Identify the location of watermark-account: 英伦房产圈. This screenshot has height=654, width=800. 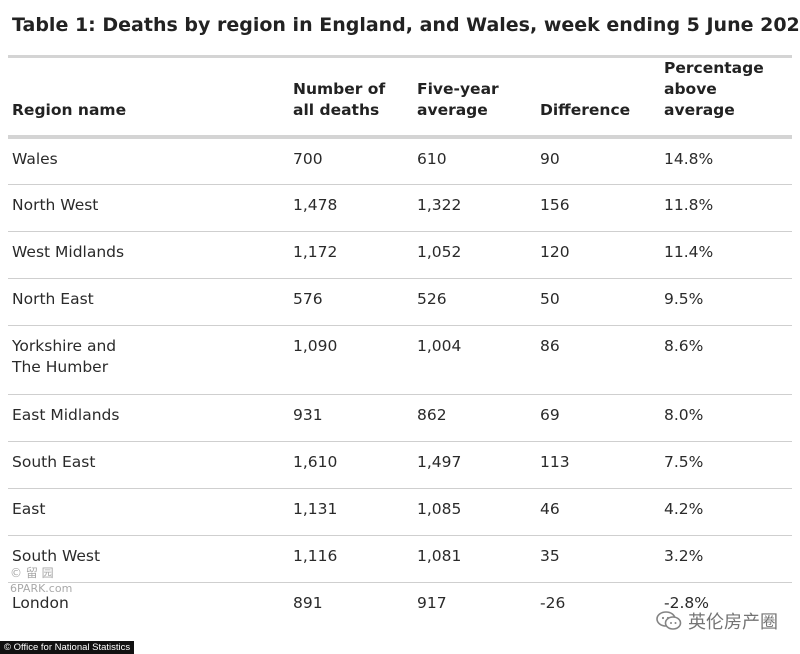
(717, 621).